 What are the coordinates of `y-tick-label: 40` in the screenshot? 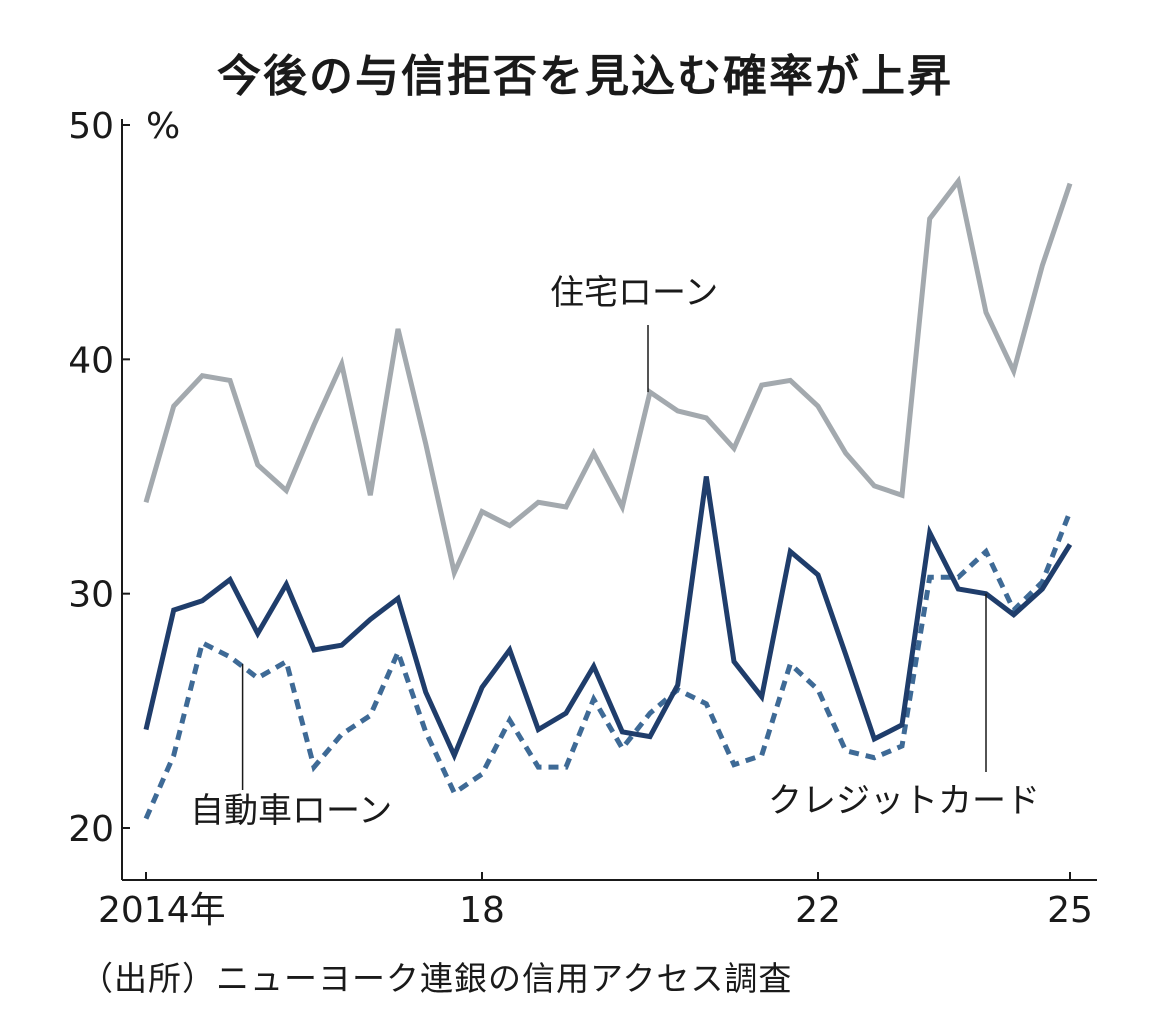 It's located at (91, 360).